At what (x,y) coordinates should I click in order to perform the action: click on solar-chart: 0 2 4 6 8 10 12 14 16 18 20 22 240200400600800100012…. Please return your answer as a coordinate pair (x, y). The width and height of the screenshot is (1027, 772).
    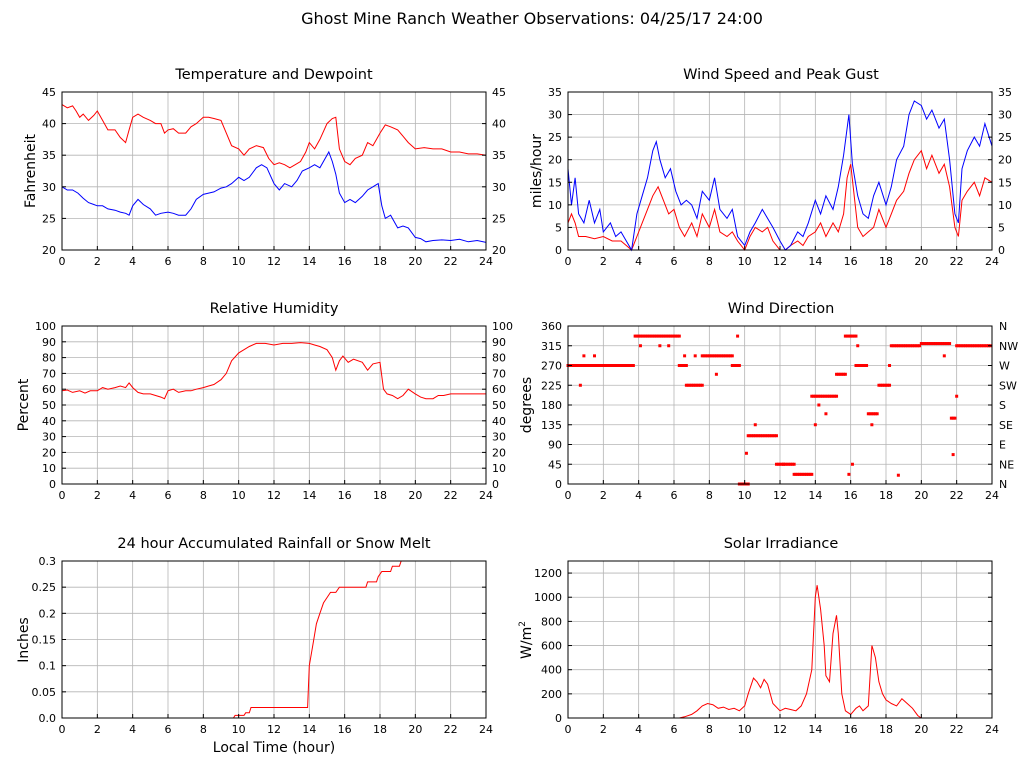
    Looking at the image, I should click on (758, 648).